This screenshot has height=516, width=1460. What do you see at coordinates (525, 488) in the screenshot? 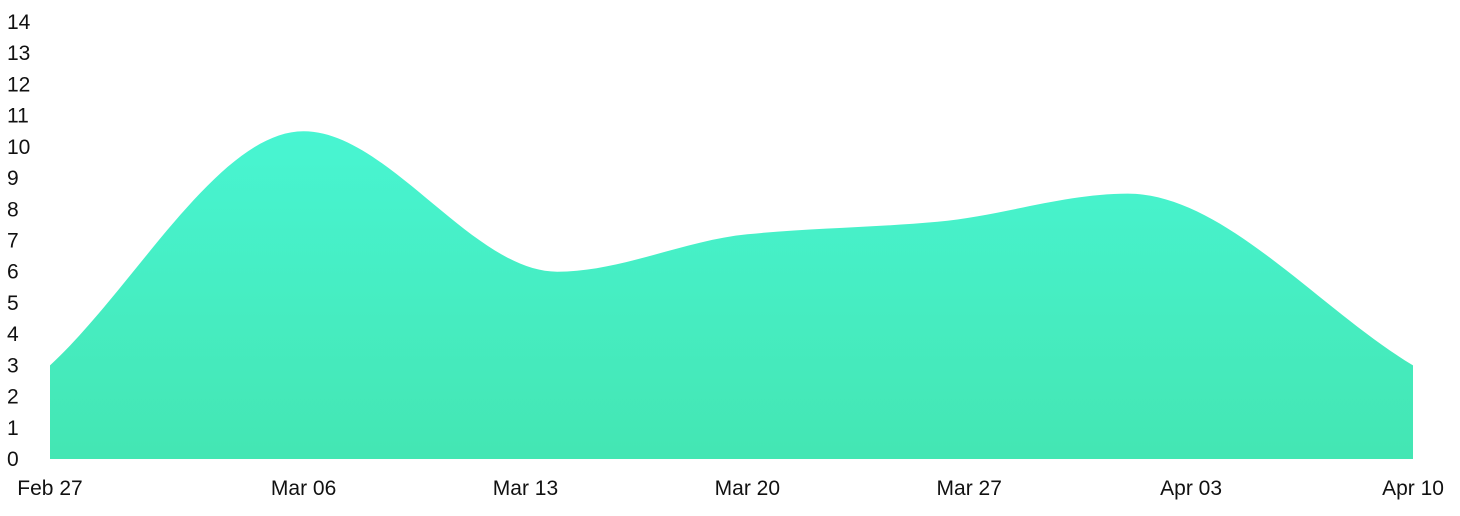
I see `x-tick-label: Mar 13` at bounding box center [525, 488].